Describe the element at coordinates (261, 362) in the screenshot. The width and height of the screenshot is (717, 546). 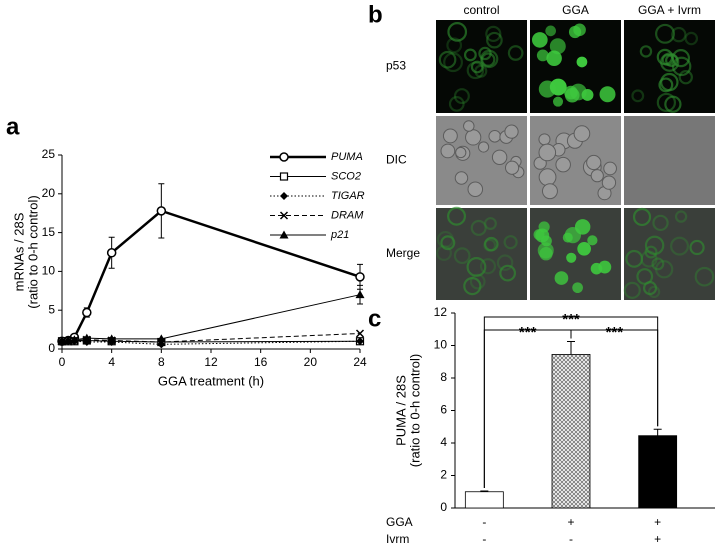
I see `x-tick-label: 16` at that location.